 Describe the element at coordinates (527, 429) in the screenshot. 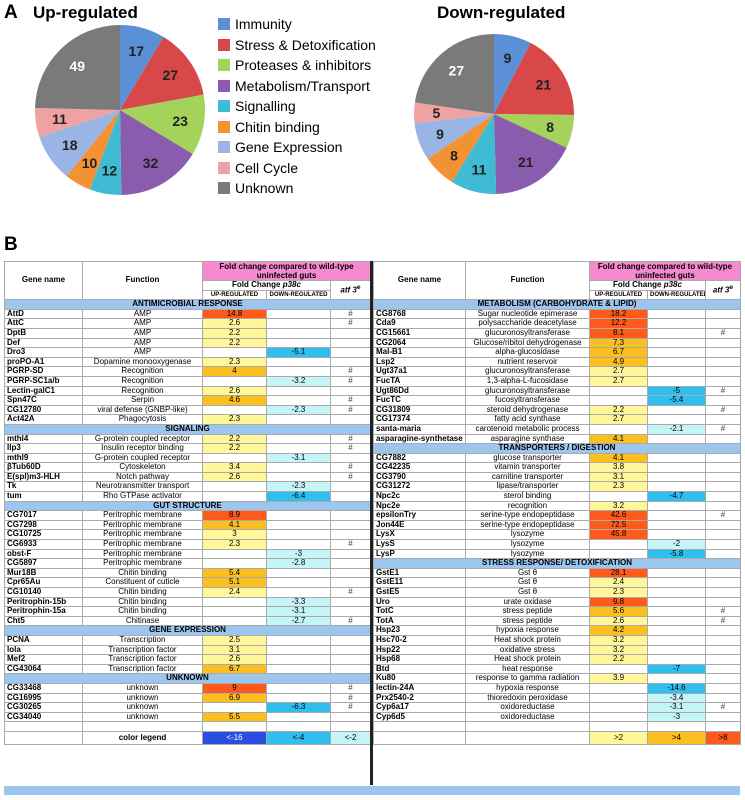

I see `gene-function: carotenoid metabolic process` at that location.